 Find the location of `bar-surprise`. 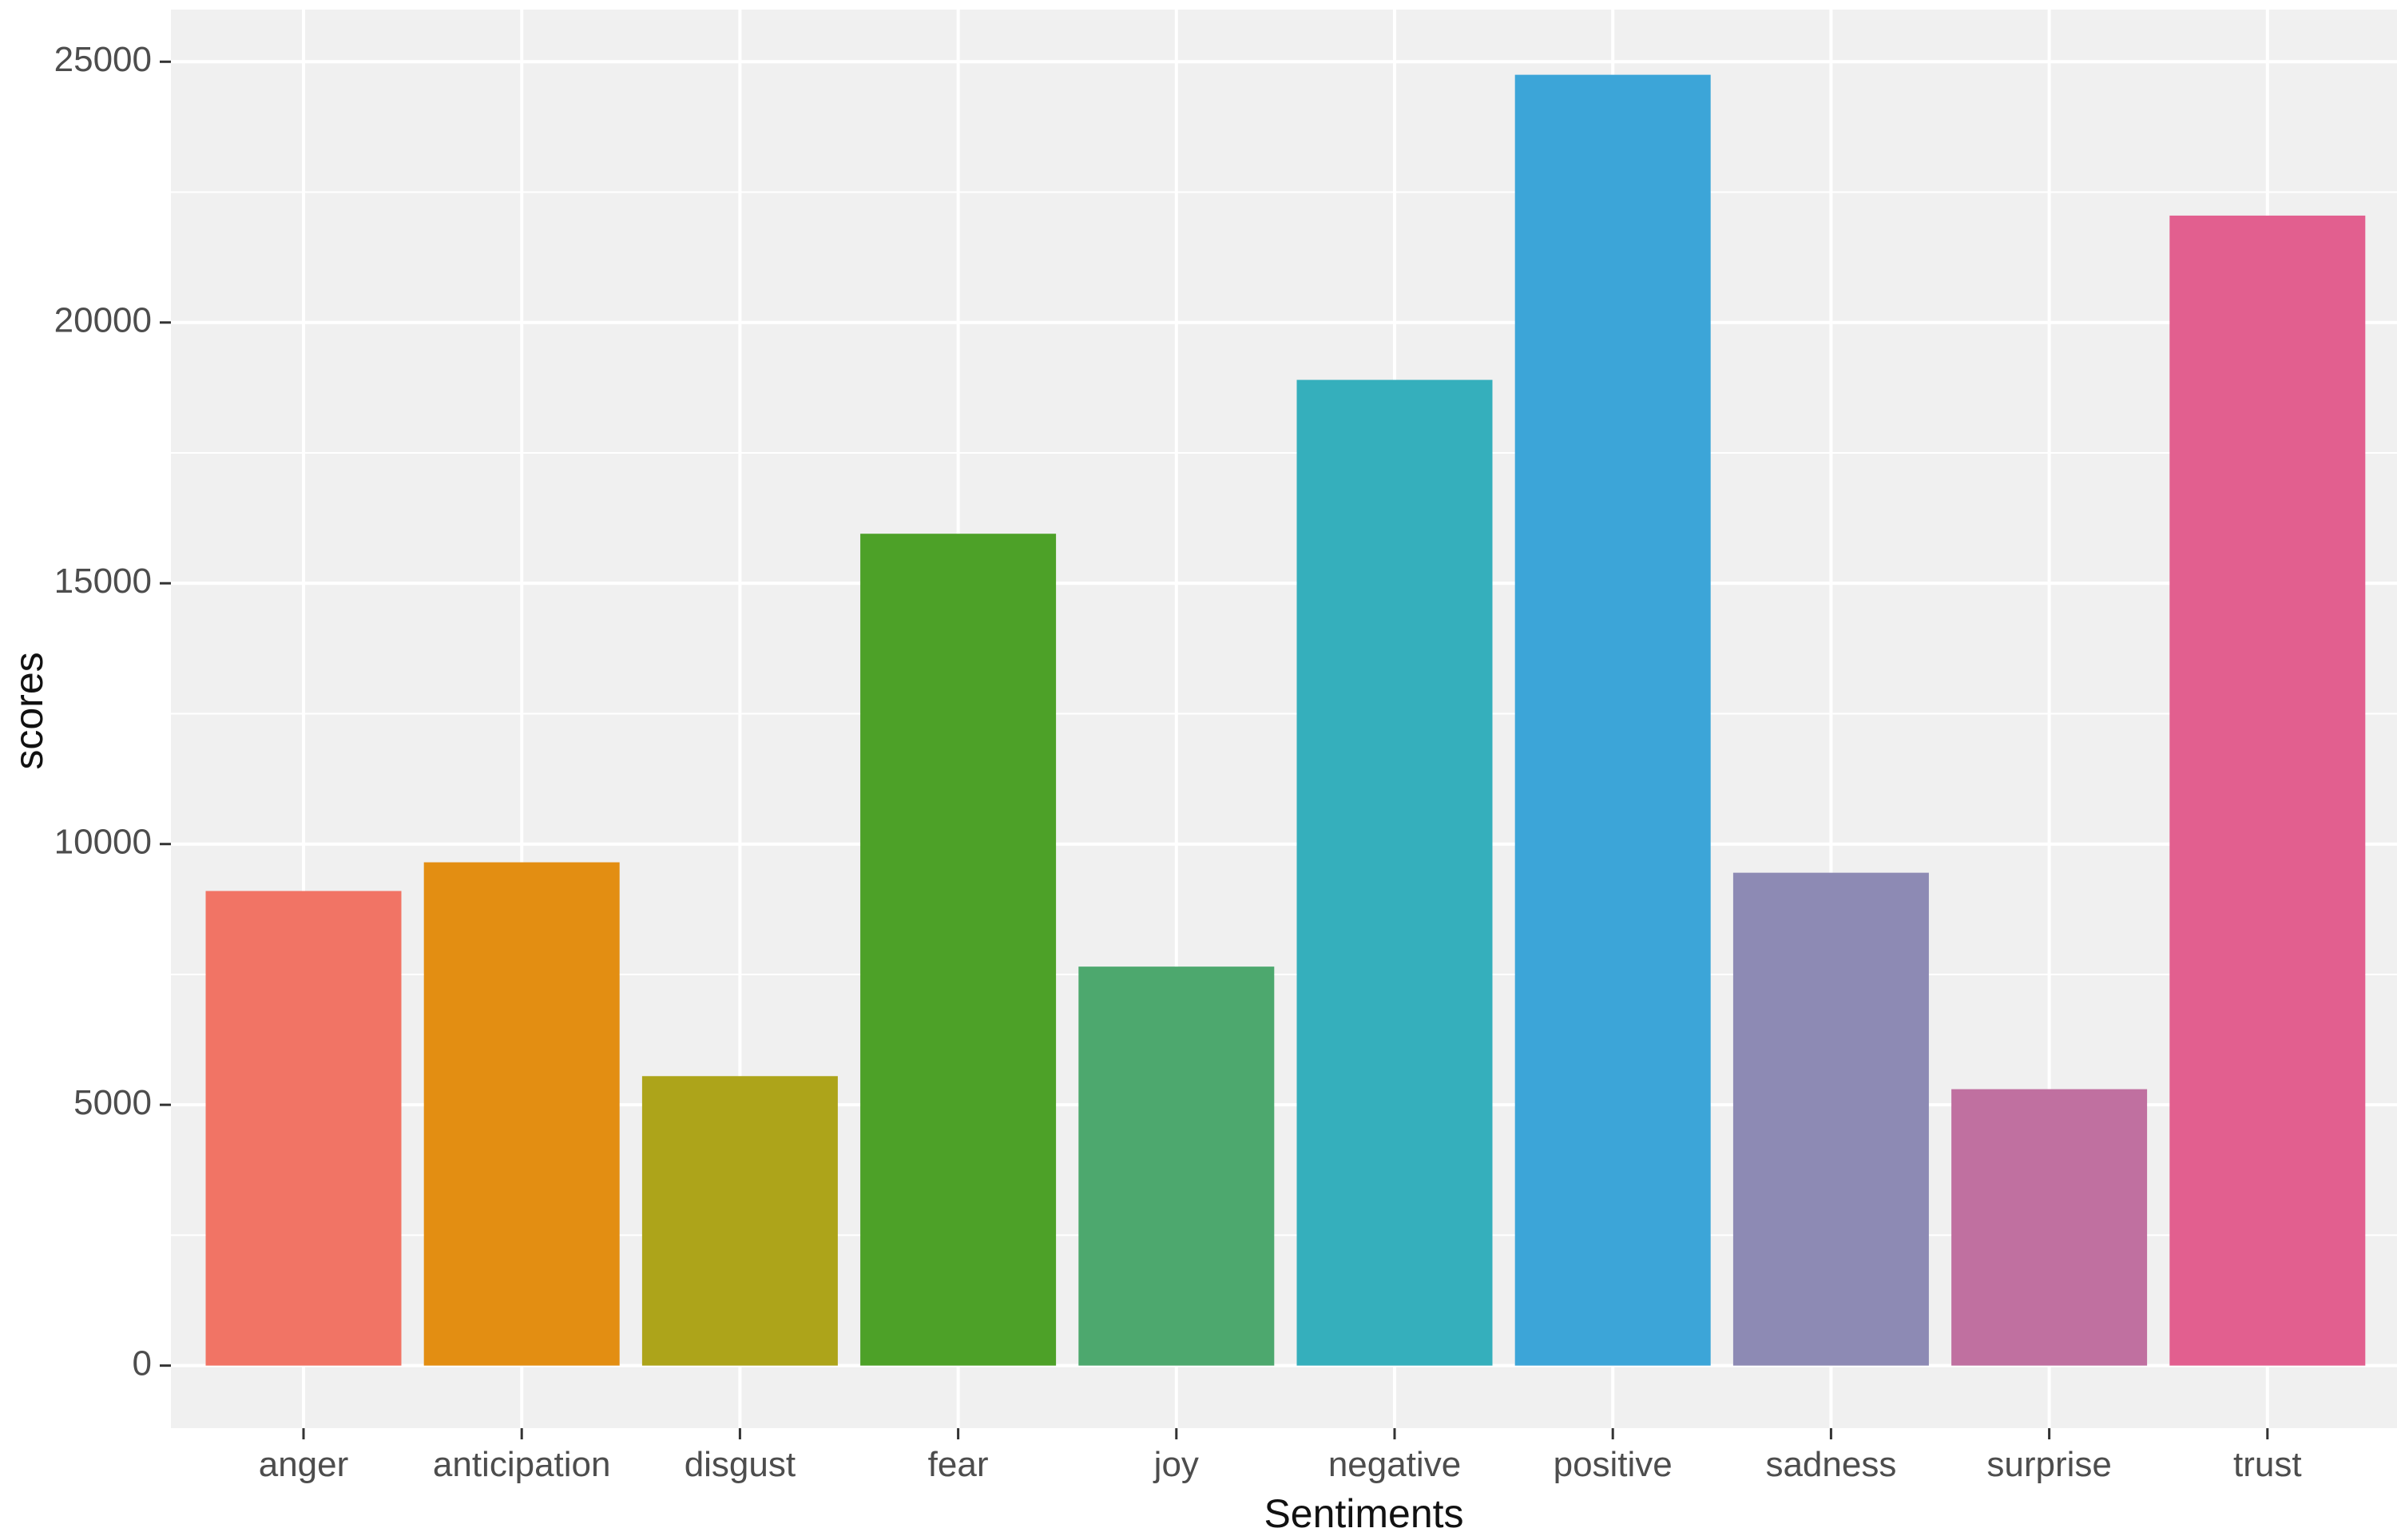

bar-surprise is located at coordinates (2049, 1227).